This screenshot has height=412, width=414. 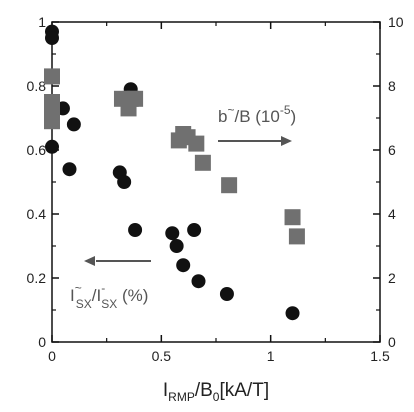 I want to click on x-axis-label-tail: [kA/T], so click(x=244, y=390).